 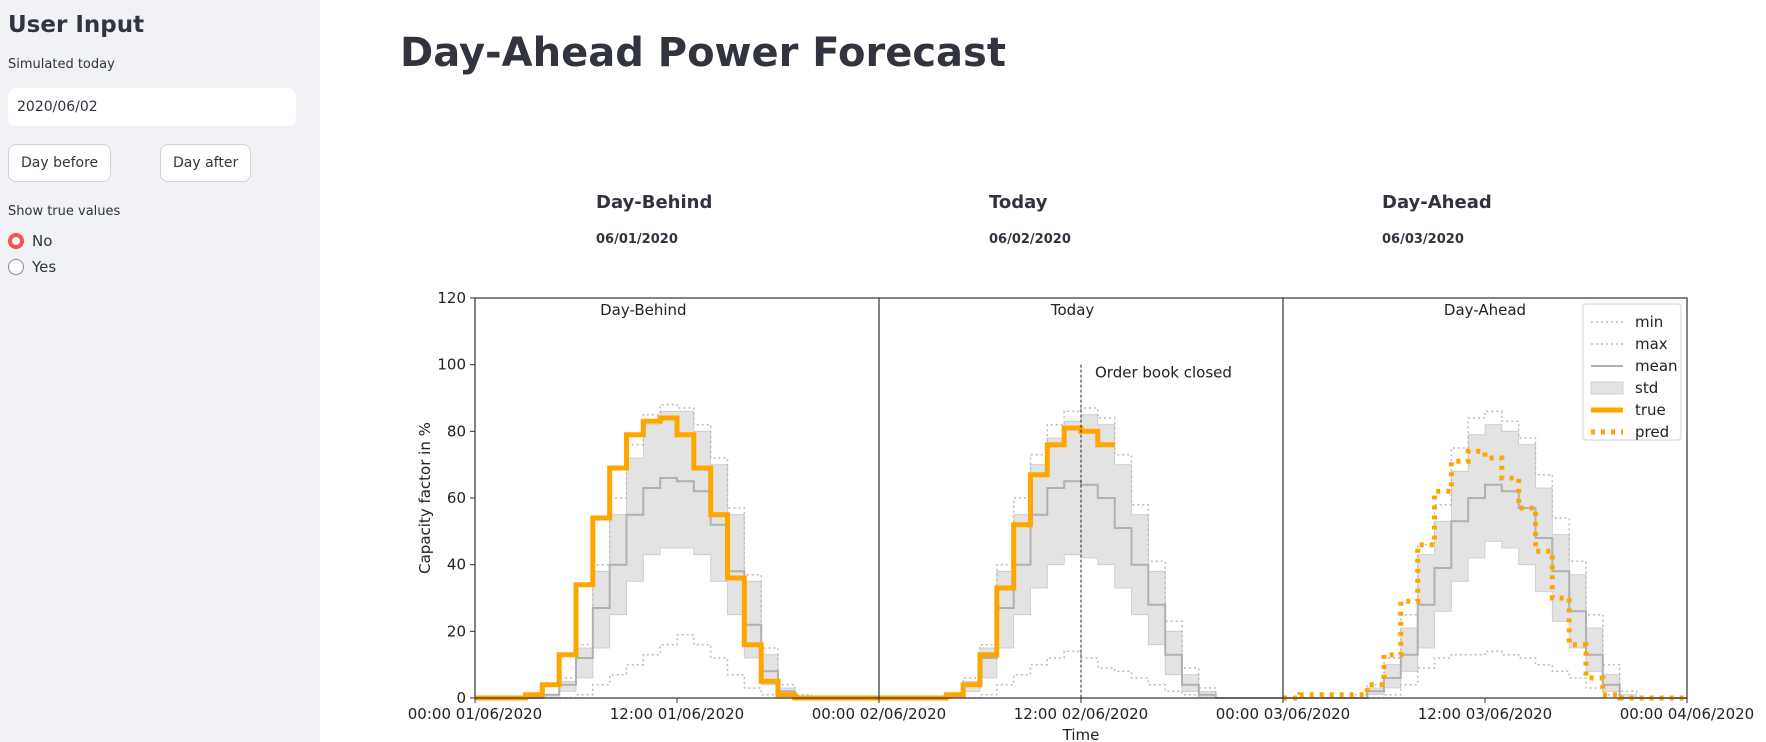 I want to click on column-date-day-behind: 06/01/2020, so click(x=637, y=239).